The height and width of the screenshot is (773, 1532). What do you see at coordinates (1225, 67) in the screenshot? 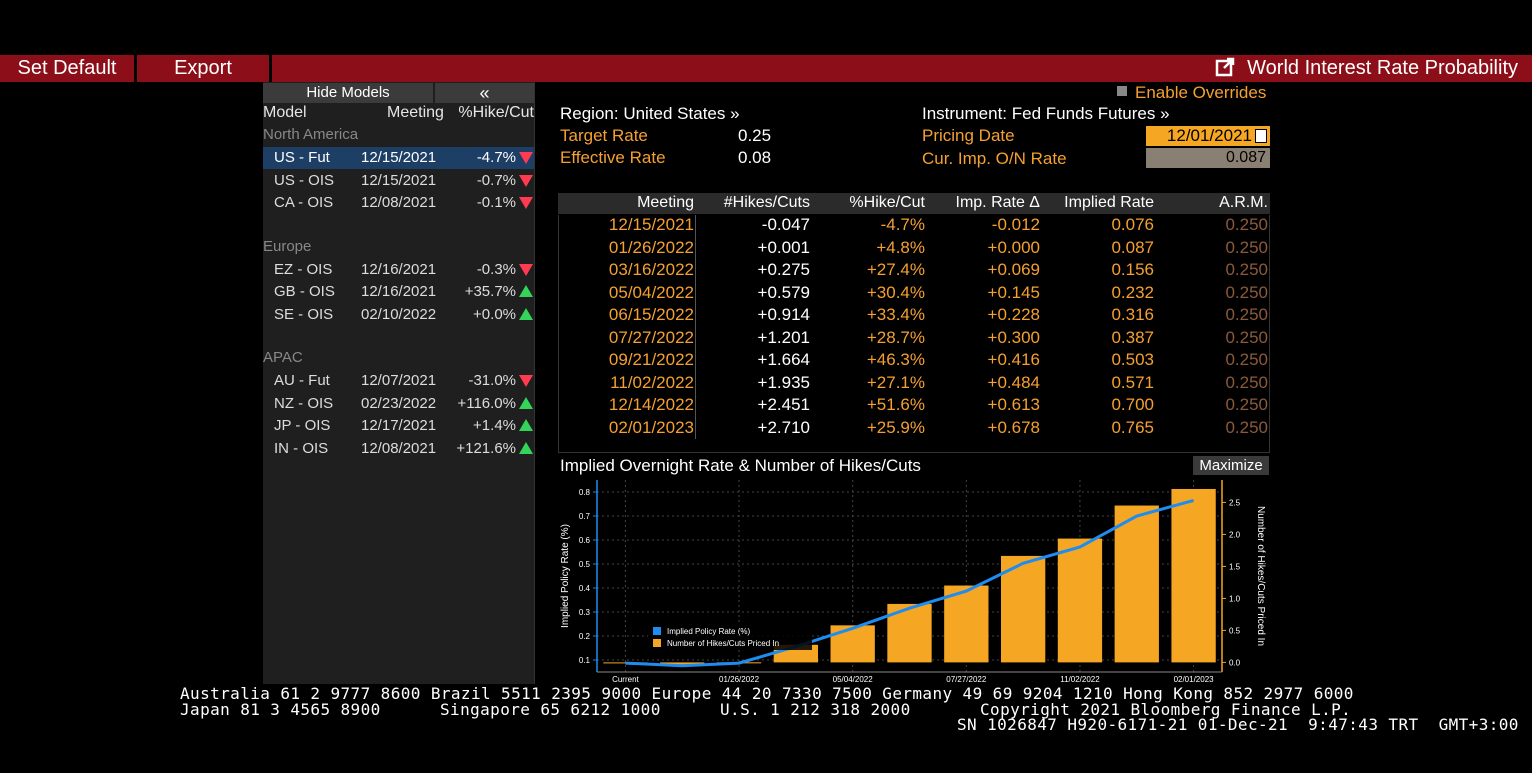
I see `popout-icon` at bounding box center [1225, 67].